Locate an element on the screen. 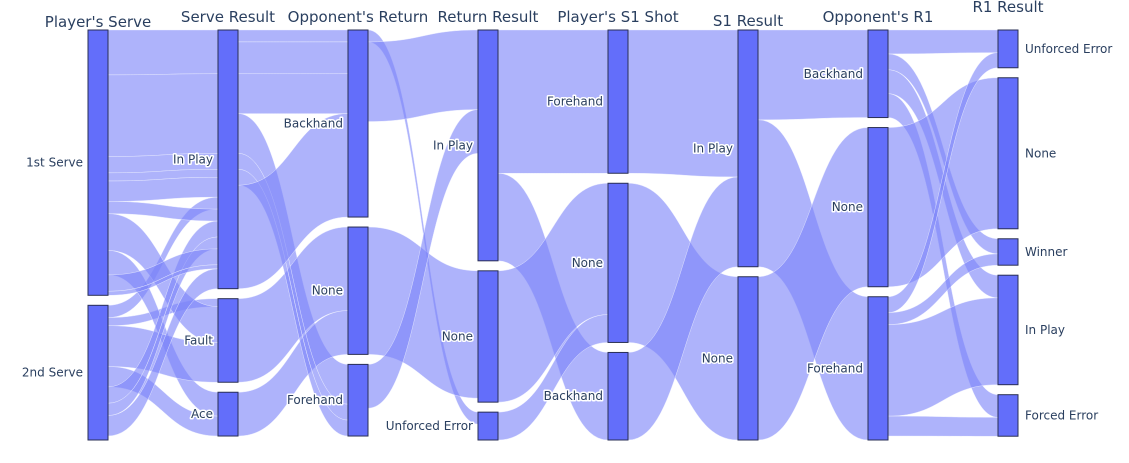 Image resolution: width=1129 pixels, height=463 pixels. dimension-title: Player's Serve is located at coordinates (98, 22).